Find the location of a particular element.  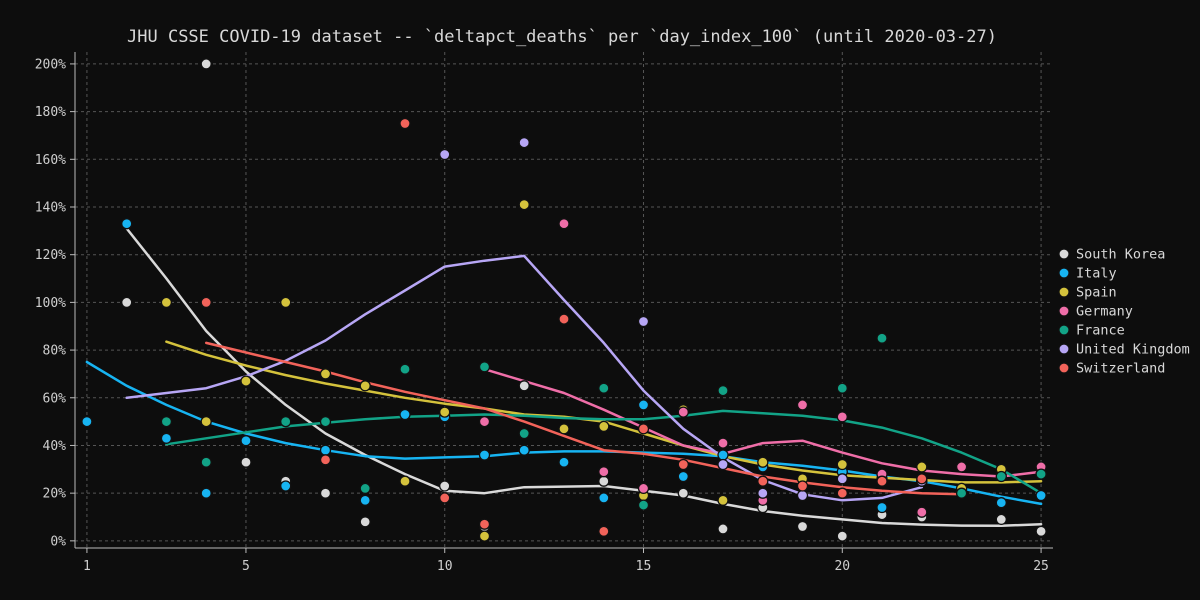

y-tick-label: 80% is located at coordinates (55, 351).